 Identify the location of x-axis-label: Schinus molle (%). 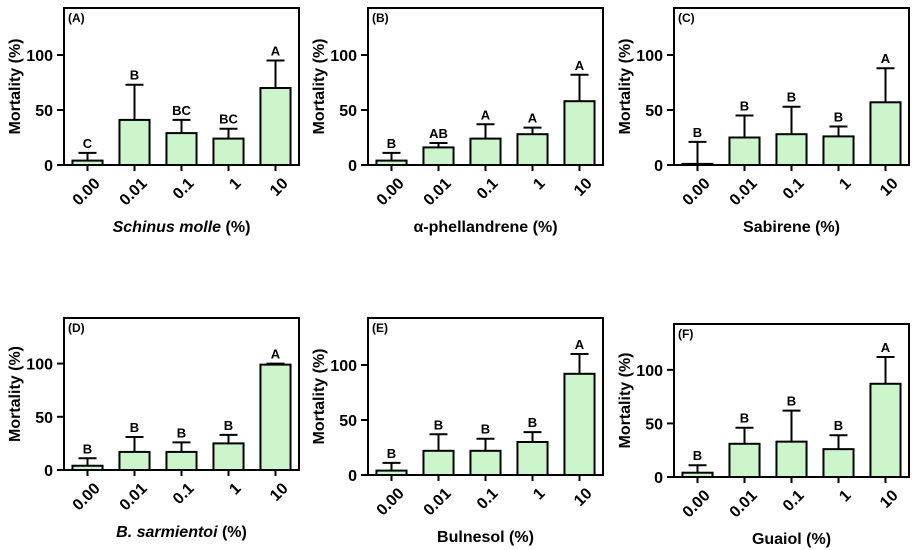
(182, 227).